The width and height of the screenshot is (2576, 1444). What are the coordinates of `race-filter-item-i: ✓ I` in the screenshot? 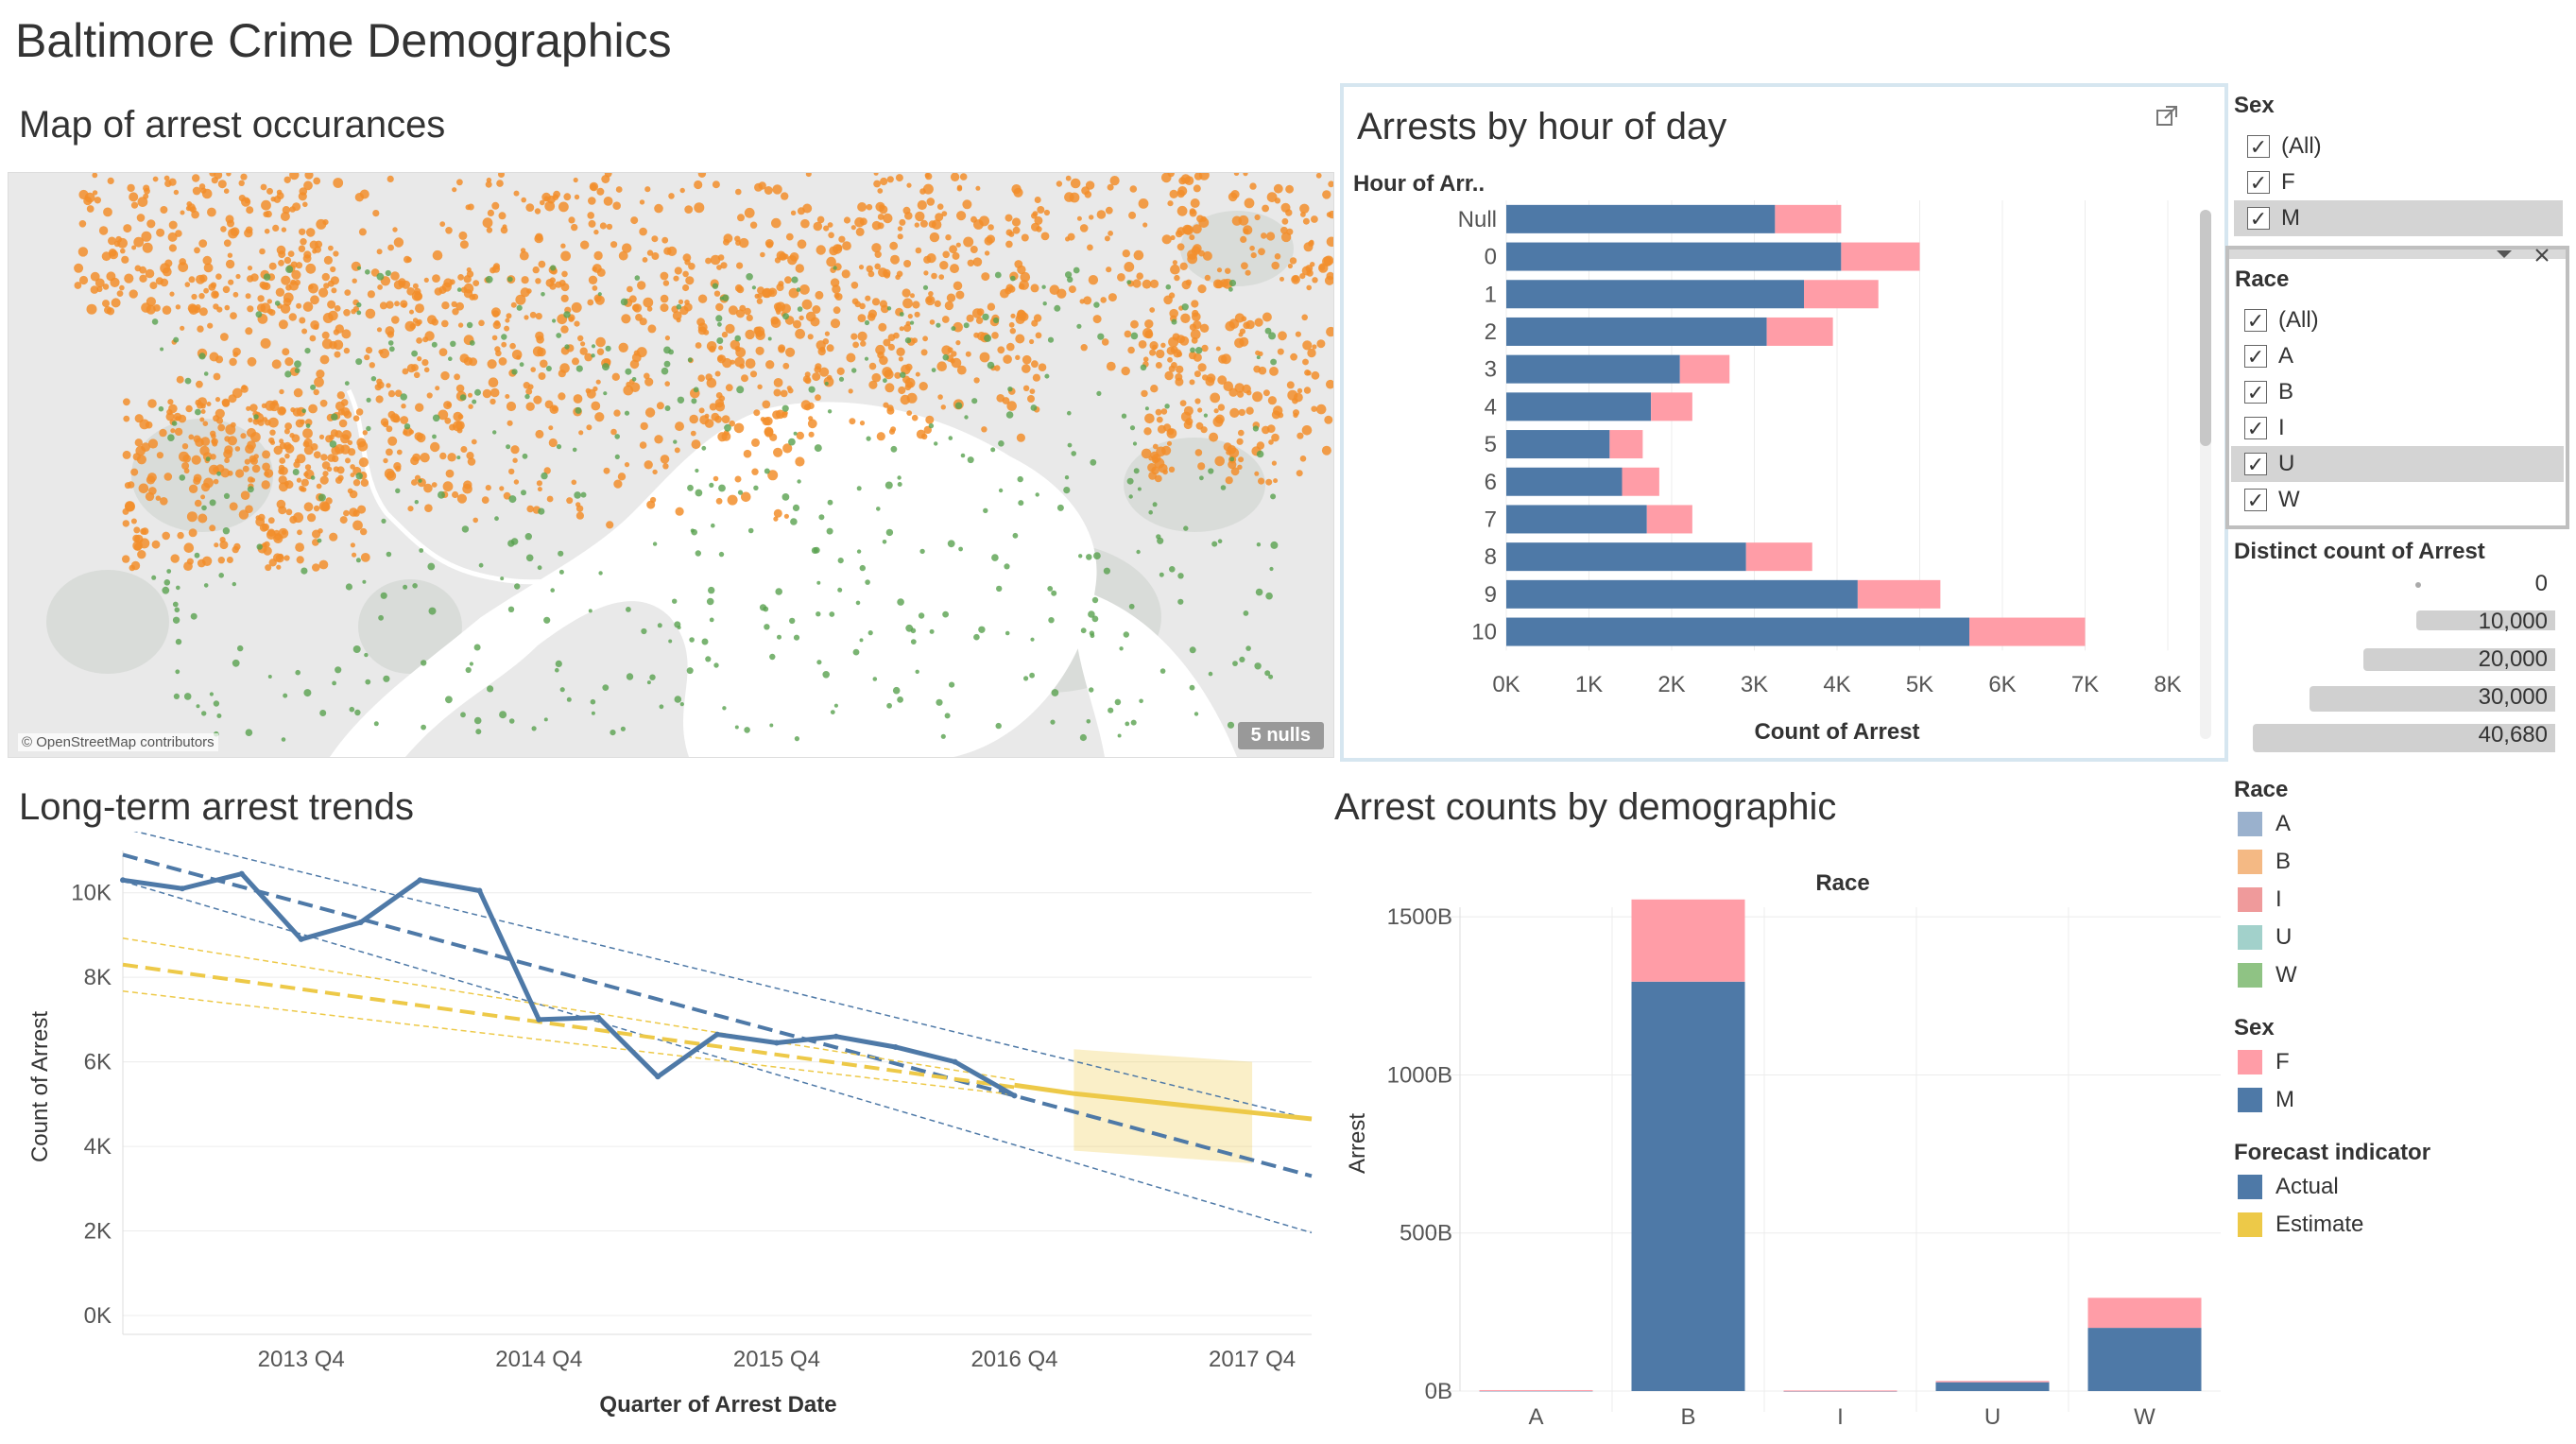 It's located at (2397, 428).